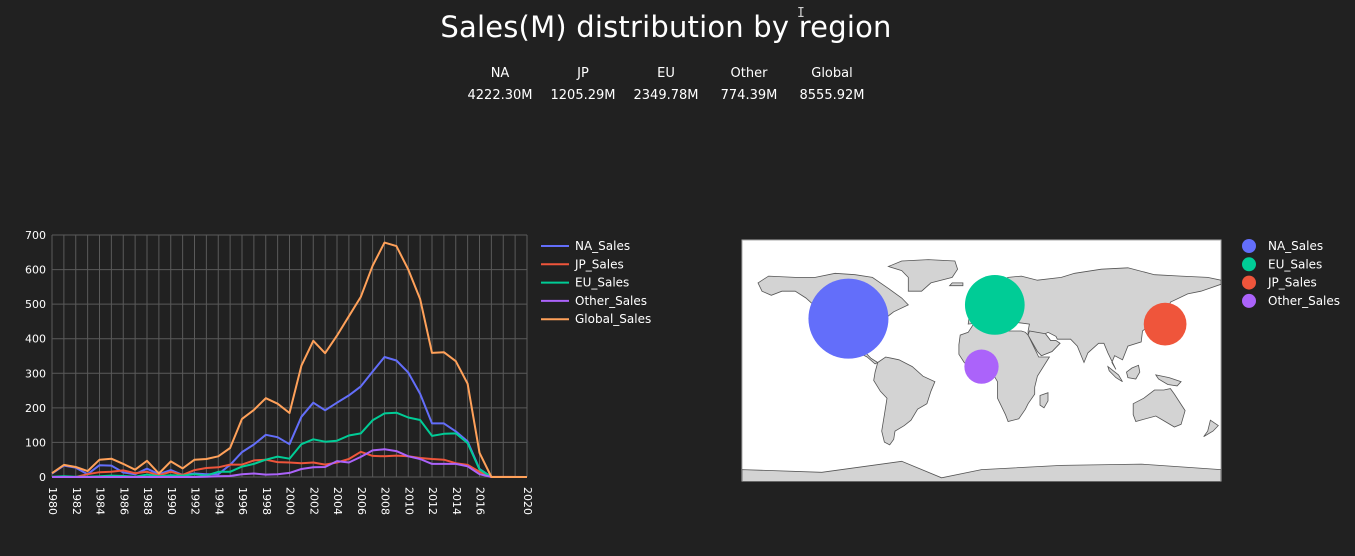  What do you see at coordinates (35, 270) in the screenshot?
I see `y-tick-label: 600` at bounding box center [35, 270].